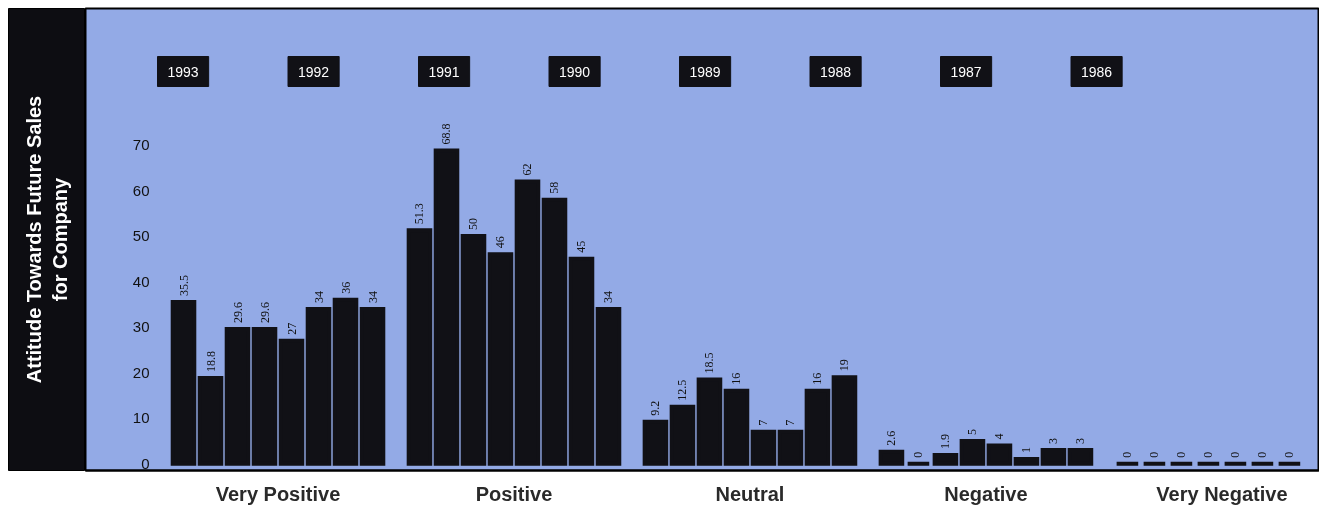  Describe the element at coordinates (966, 71) in the screenshot. I see `text: 1987` at that location.